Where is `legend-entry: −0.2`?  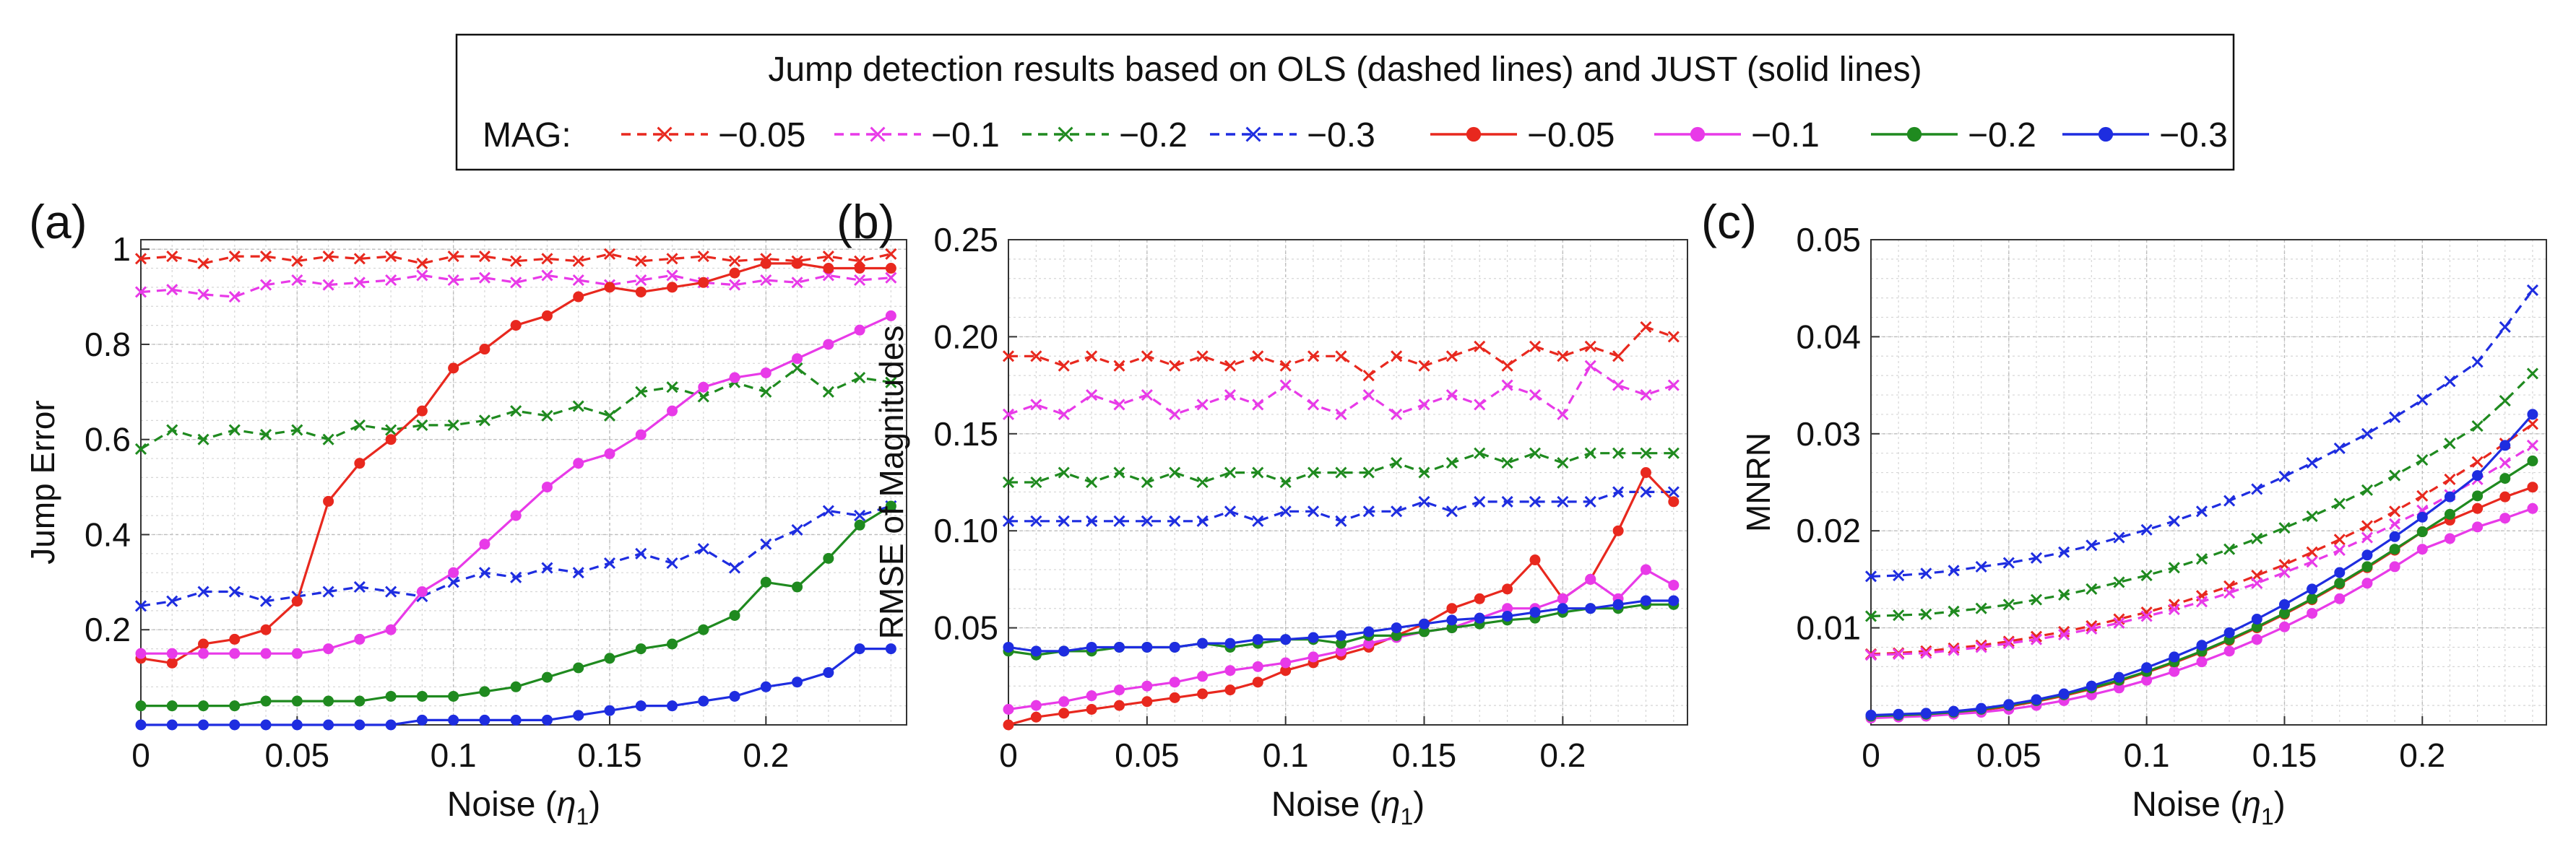
legend-entry: −0.2 is located at coordinates (1954, 135).